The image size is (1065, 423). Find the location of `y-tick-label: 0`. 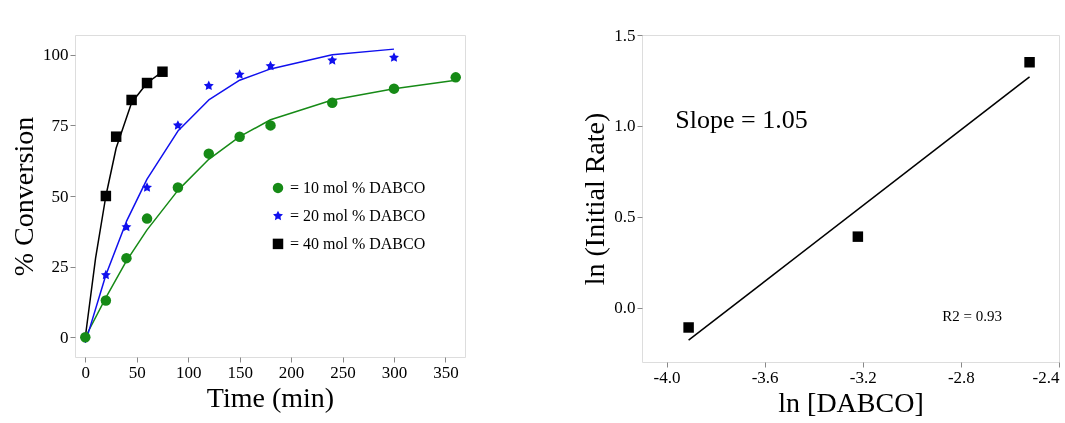

y-tick-label: 0 is located at coordinates (64, 337).